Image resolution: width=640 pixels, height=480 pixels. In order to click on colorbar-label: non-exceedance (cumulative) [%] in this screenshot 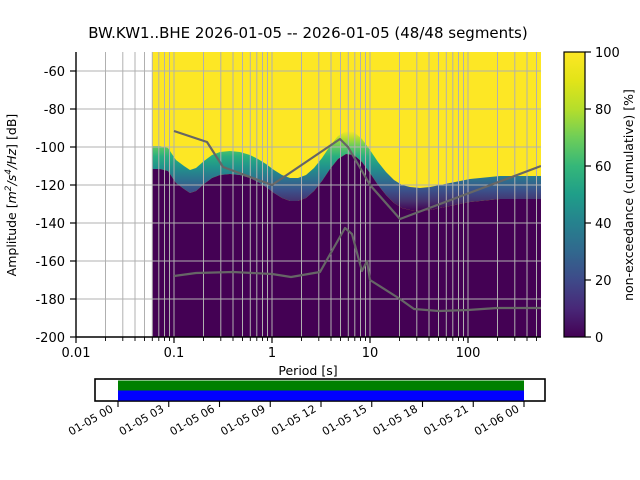, I will do `click(628, 195)`.